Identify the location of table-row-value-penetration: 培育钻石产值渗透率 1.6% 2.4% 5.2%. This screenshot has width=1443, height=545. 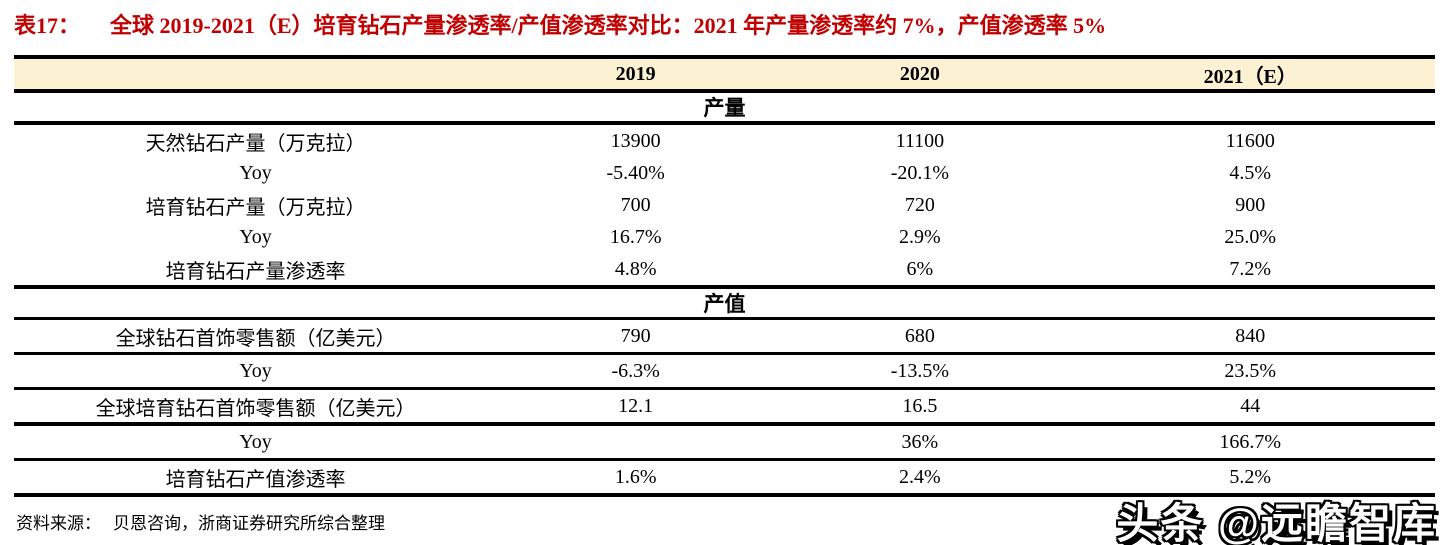
(724, 479).